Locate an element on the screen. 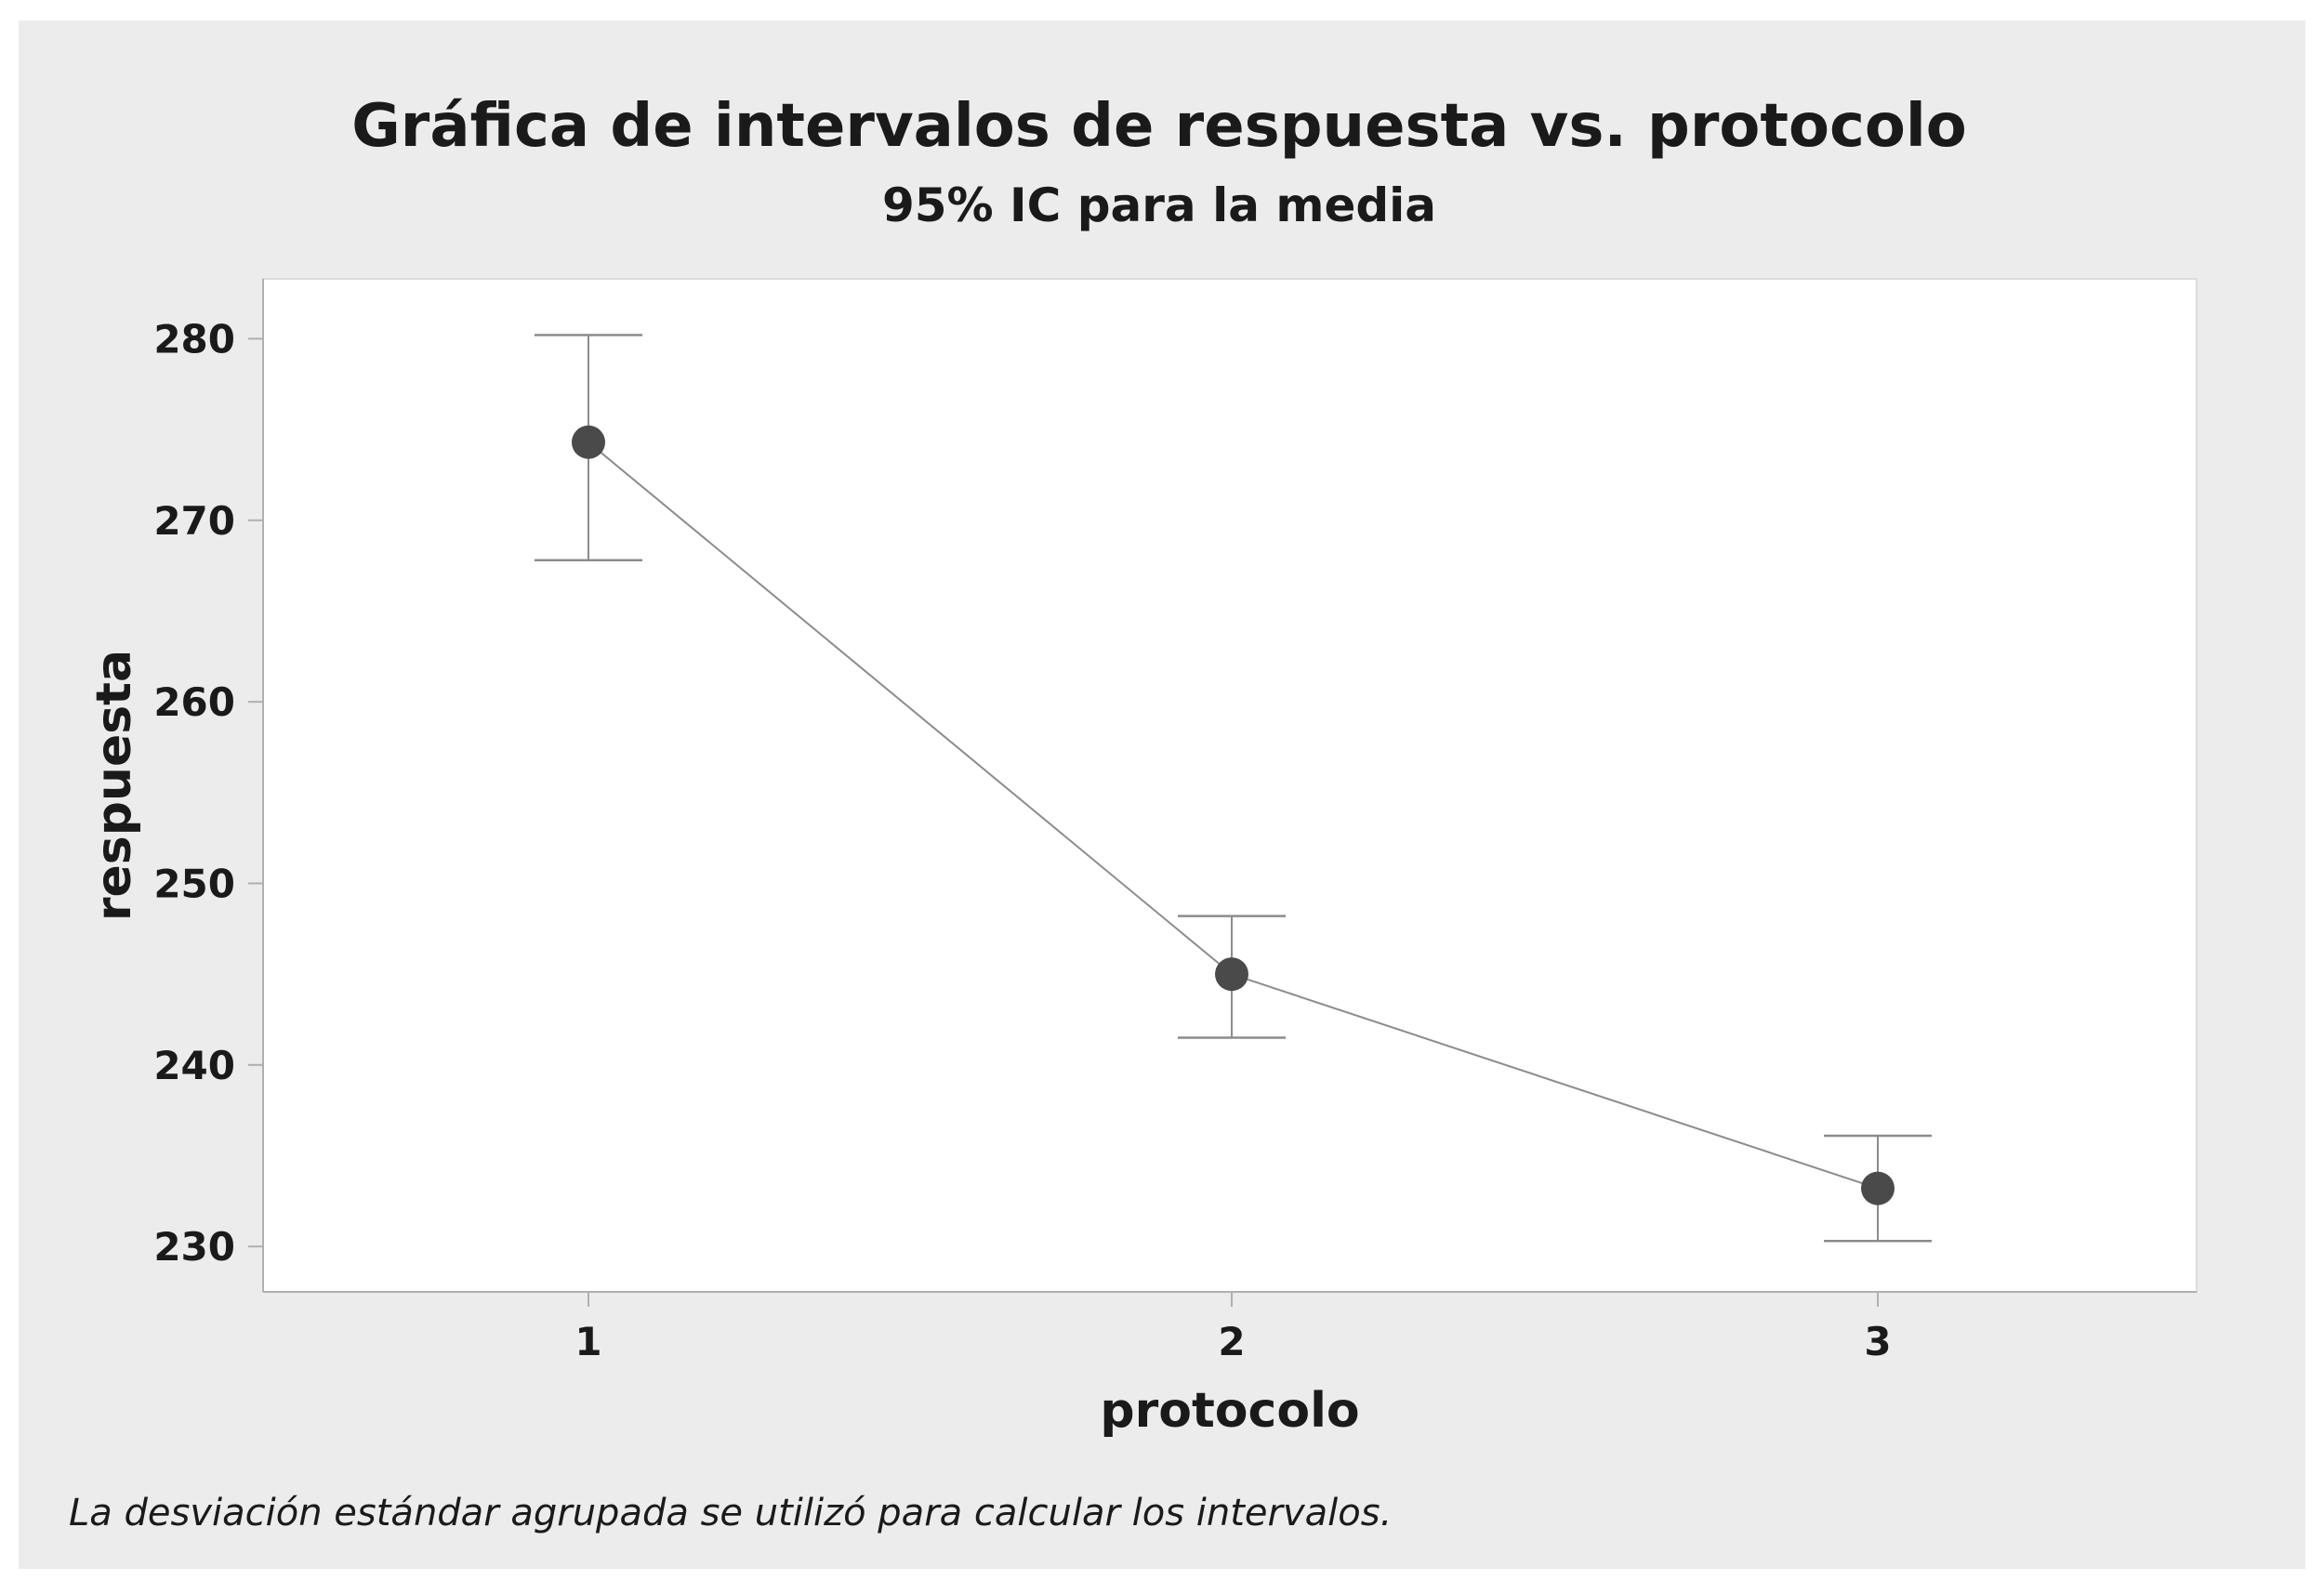  x-tick-label: 3 is located at coordinates (1877, 1341).